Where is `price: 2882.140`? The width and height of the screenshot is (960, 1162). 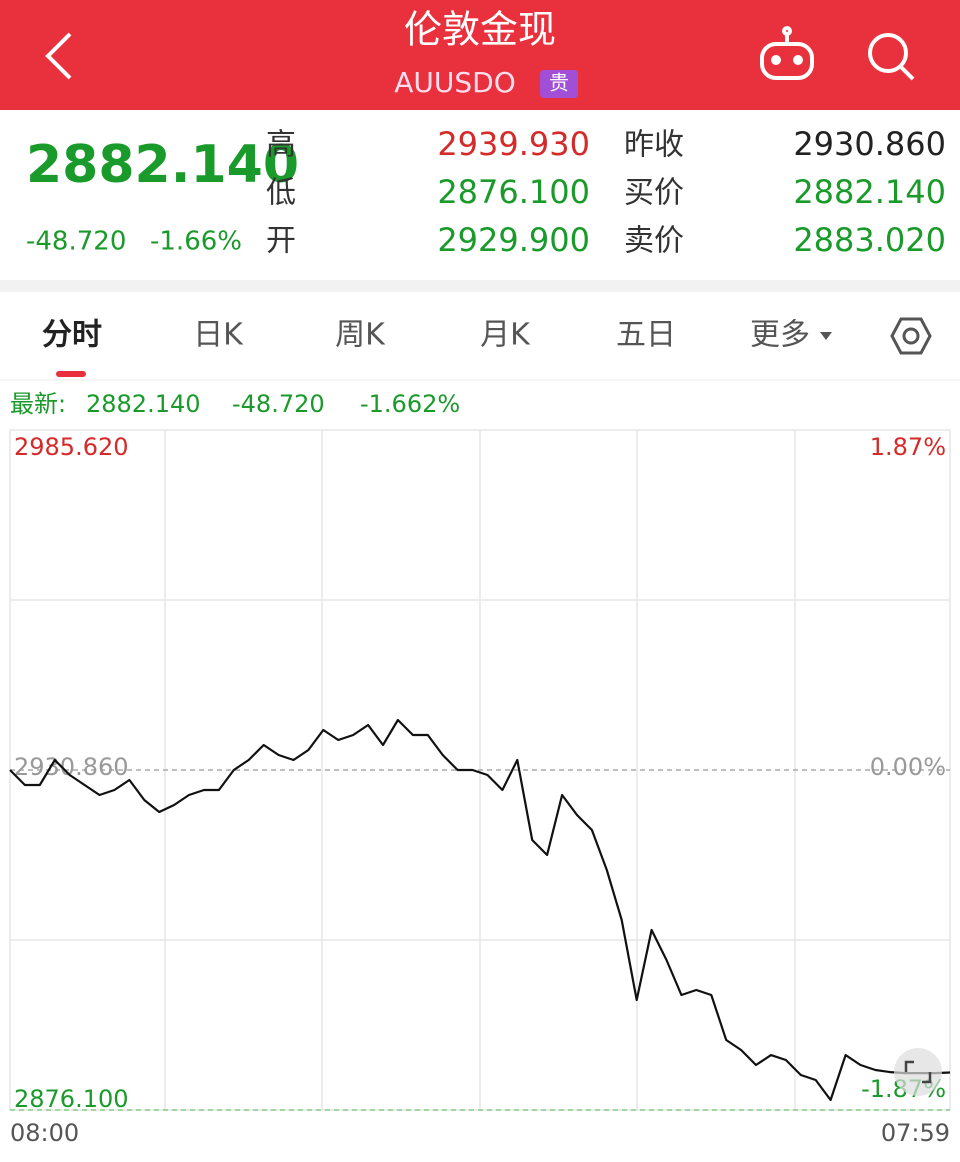
price: 2882.140 is located at coordinates (162, 165).